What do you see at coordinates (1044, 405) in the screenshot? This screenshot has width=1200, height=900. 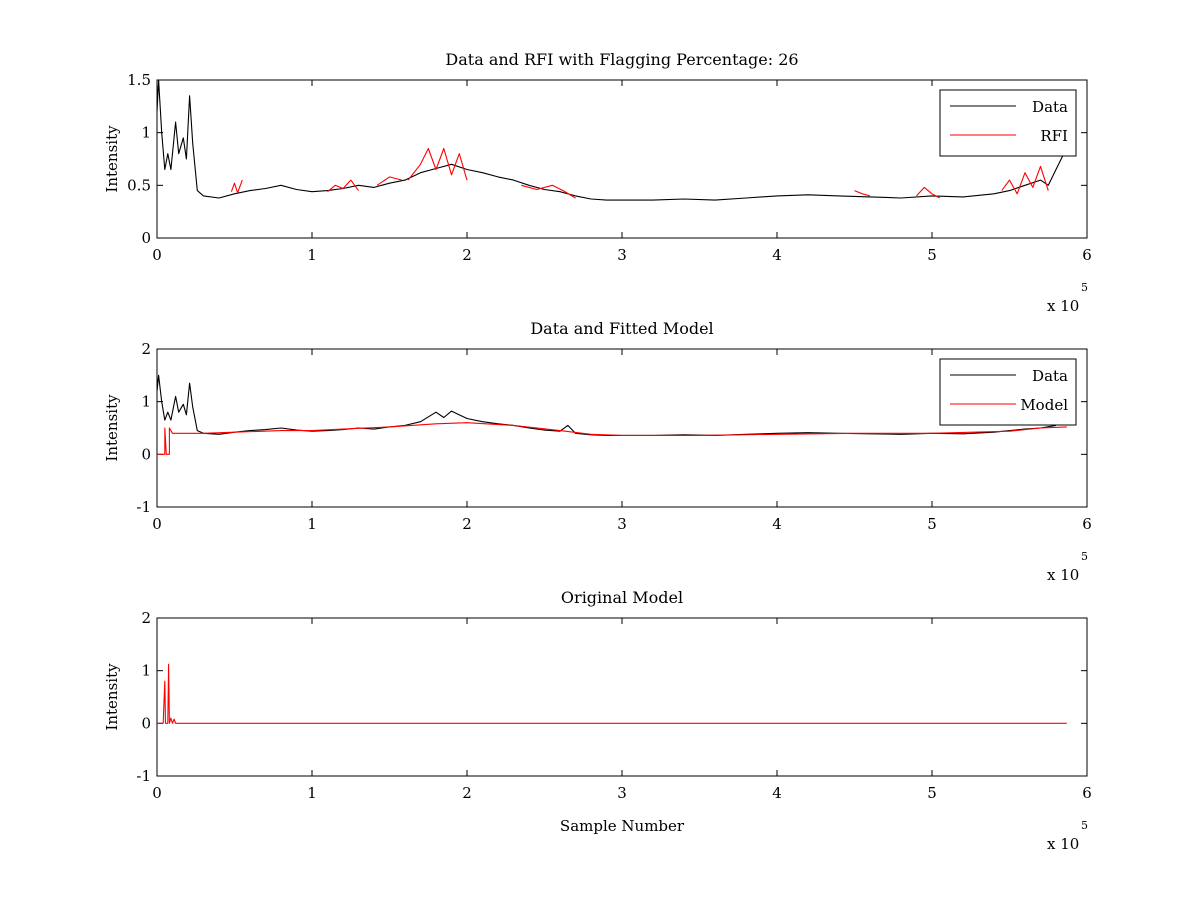 I see `legend-label: Model` at bounding box center [1044, 405].